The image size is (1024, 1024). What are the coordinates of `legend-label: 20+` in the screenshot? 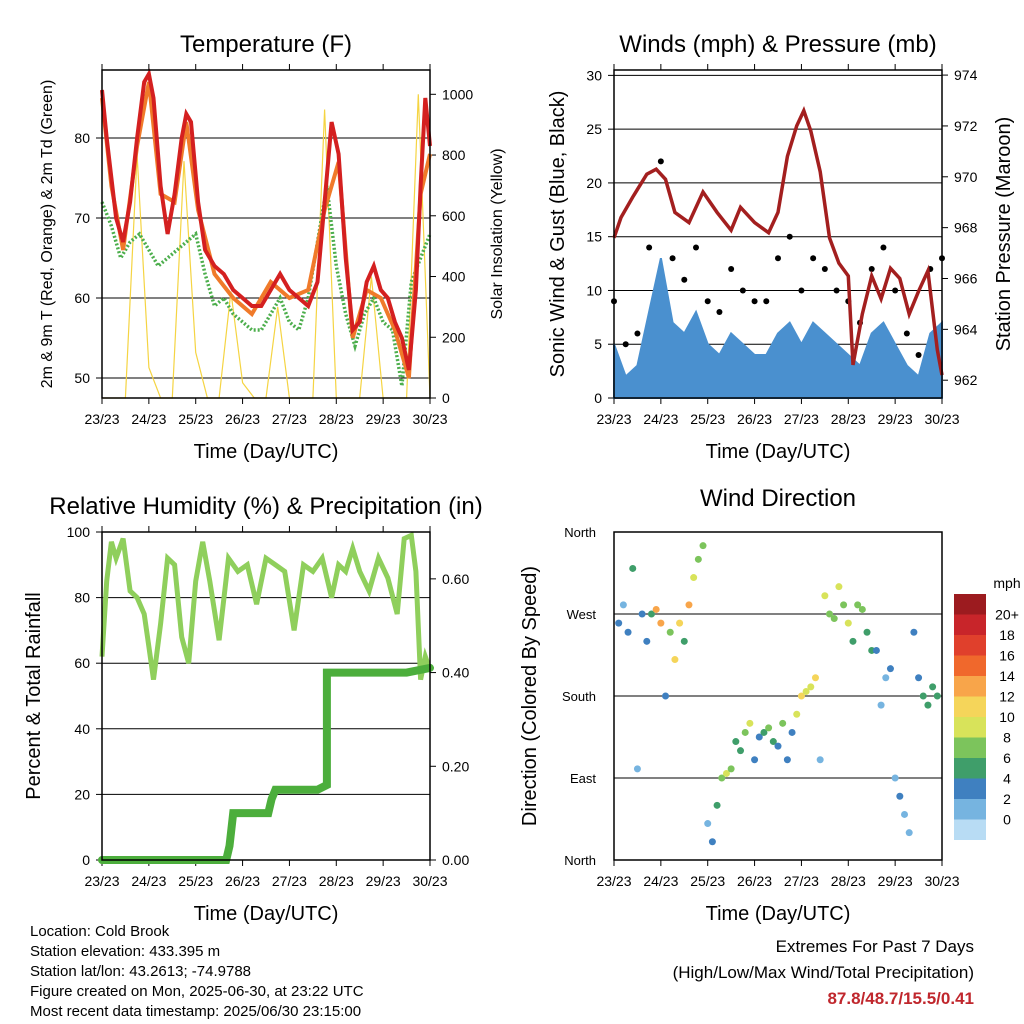 It's located at (1007, 615).